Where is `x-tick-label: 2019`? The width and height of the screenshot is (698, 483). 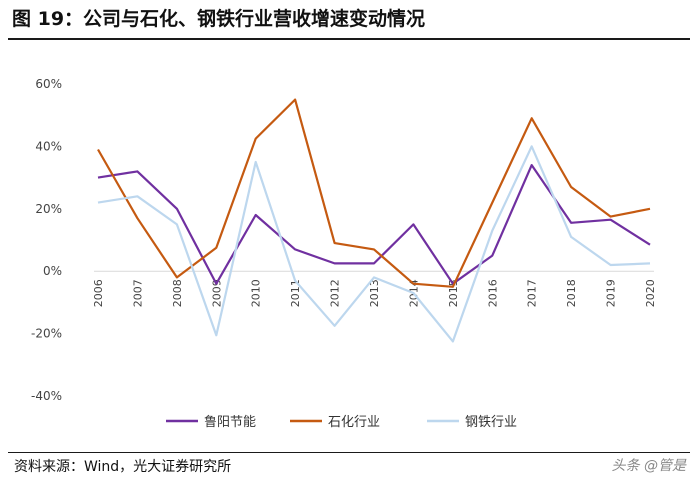 x-tick-label: 2019 is located at coordinates (611, 293).